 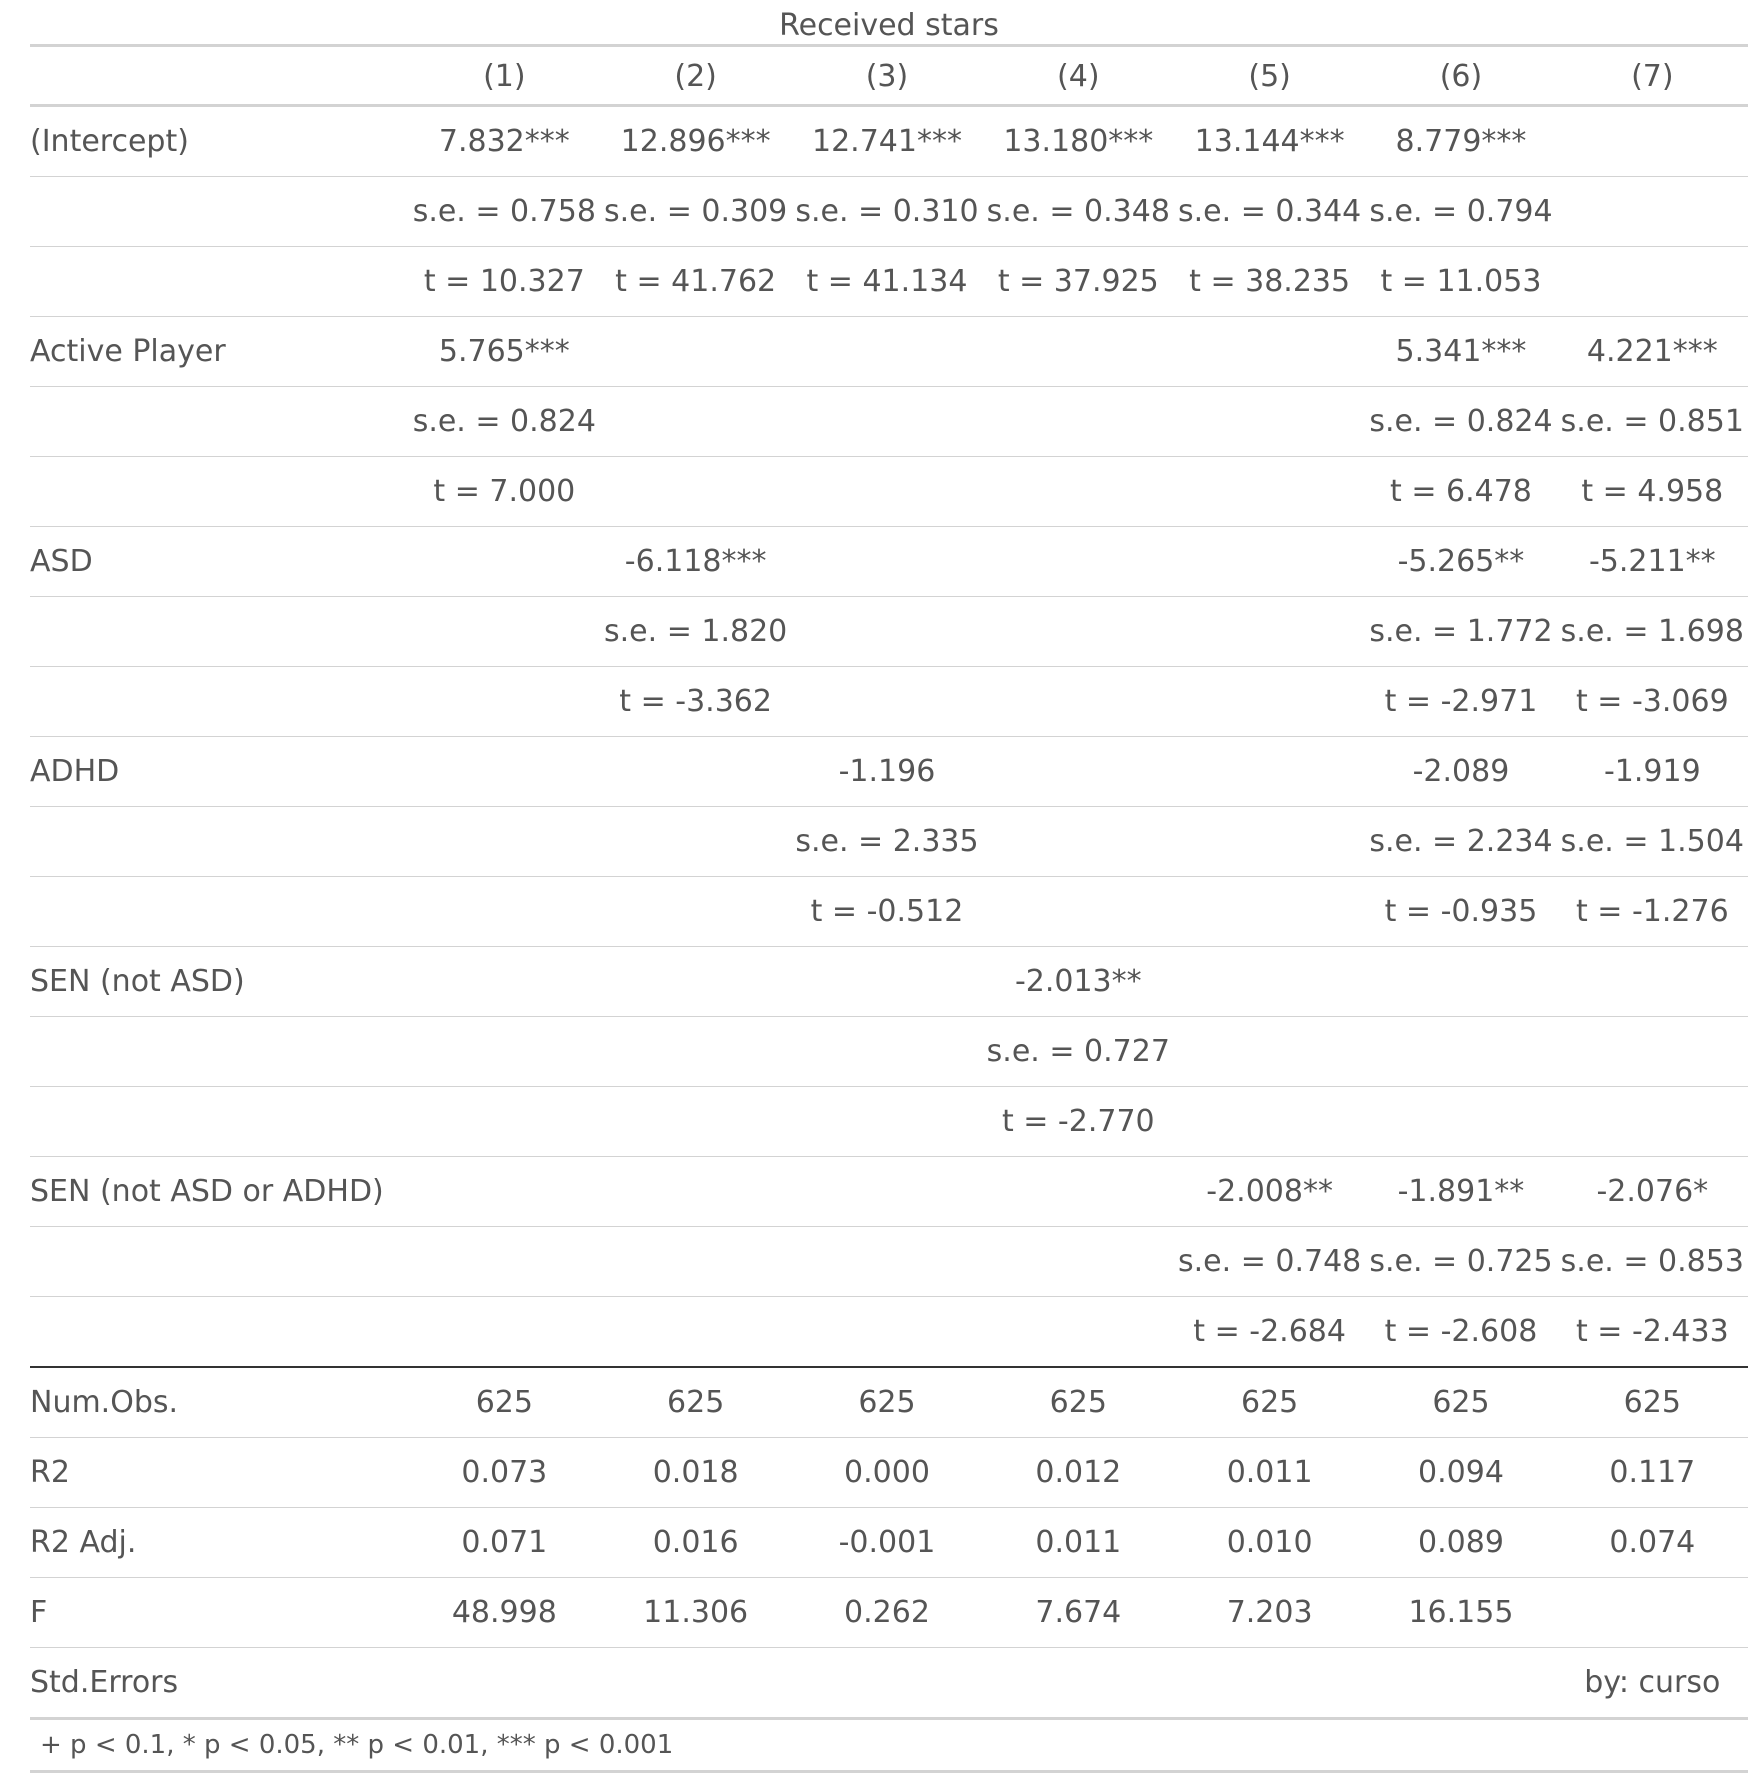 I want to click on table-cell: -2.089, so click(x=1461, y=771).